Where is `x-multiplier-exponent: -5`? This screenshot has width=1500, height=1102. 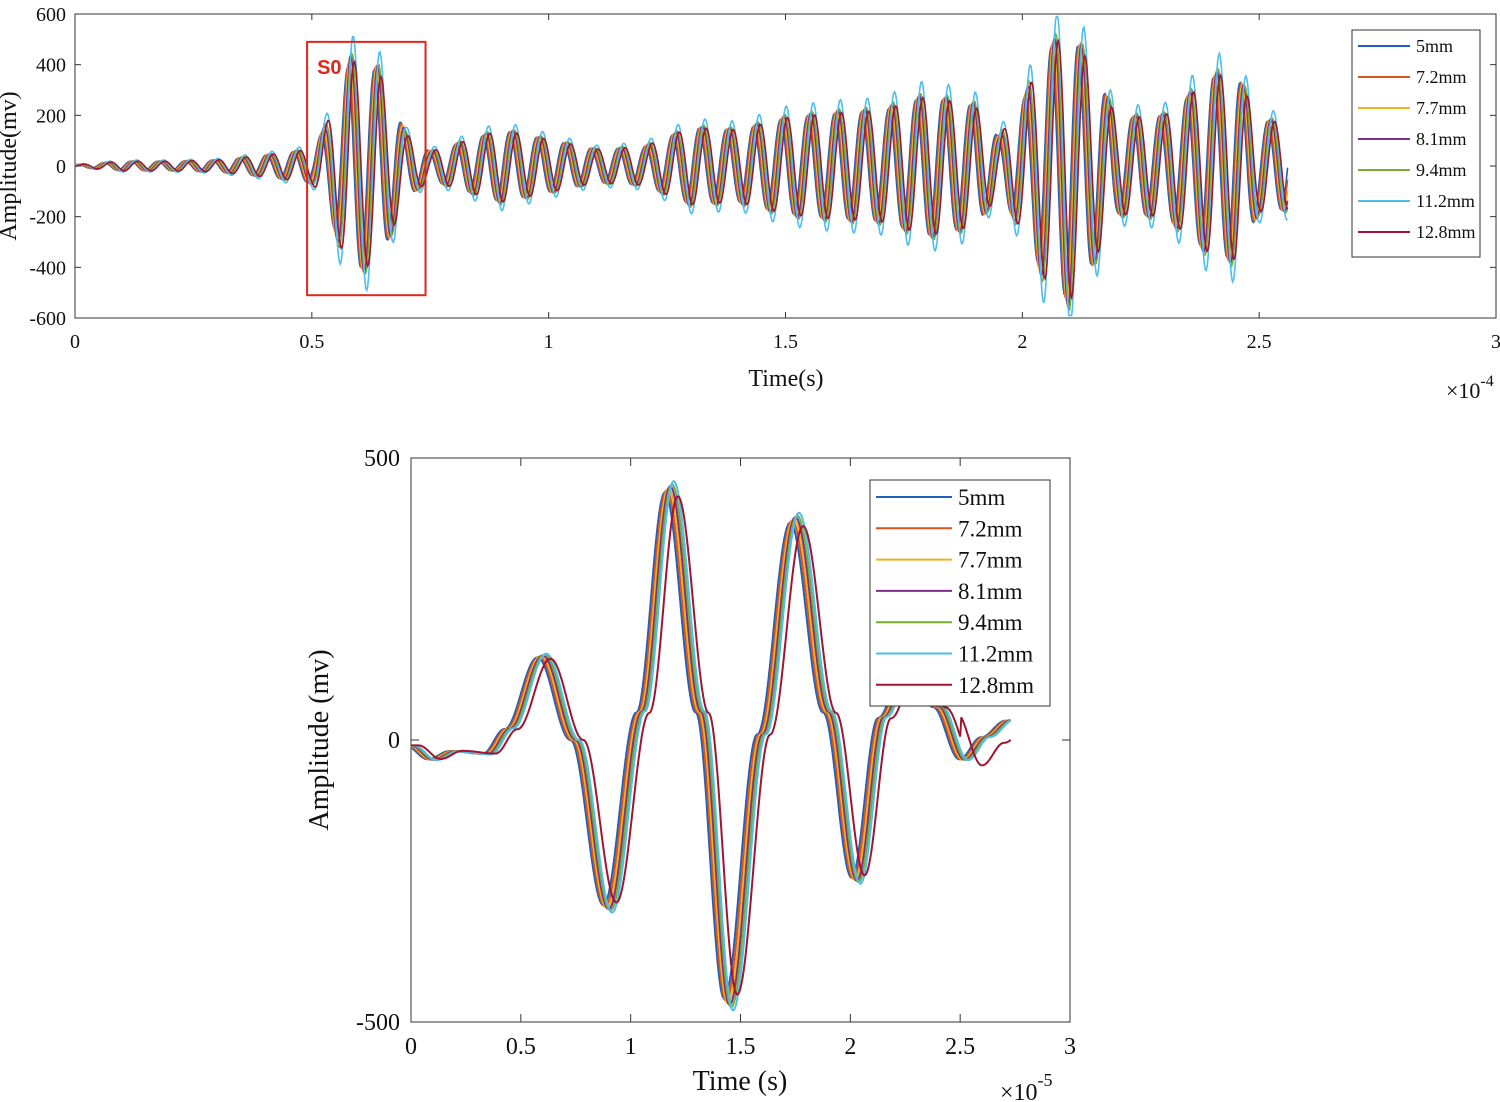
x-multiplier-exponent: -5 is located at coordinates (1045, 1080).